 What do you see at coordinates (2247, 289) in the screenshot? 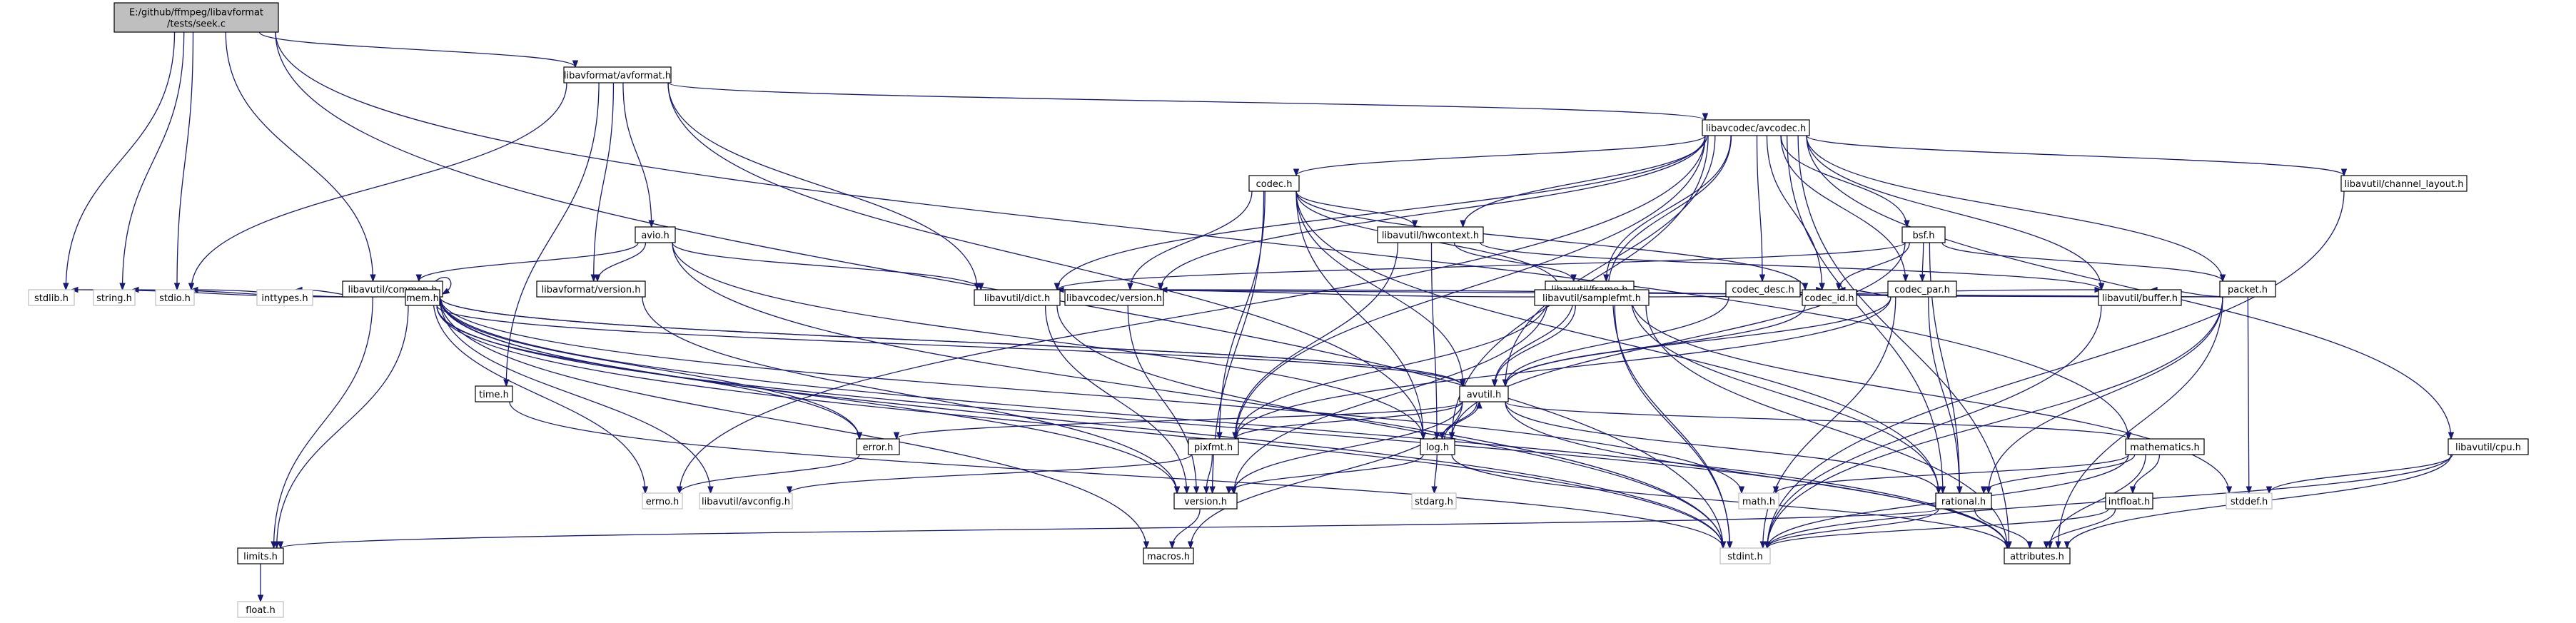
I see `node-packet-h: packet.h` at bounding box center [2247, 289].